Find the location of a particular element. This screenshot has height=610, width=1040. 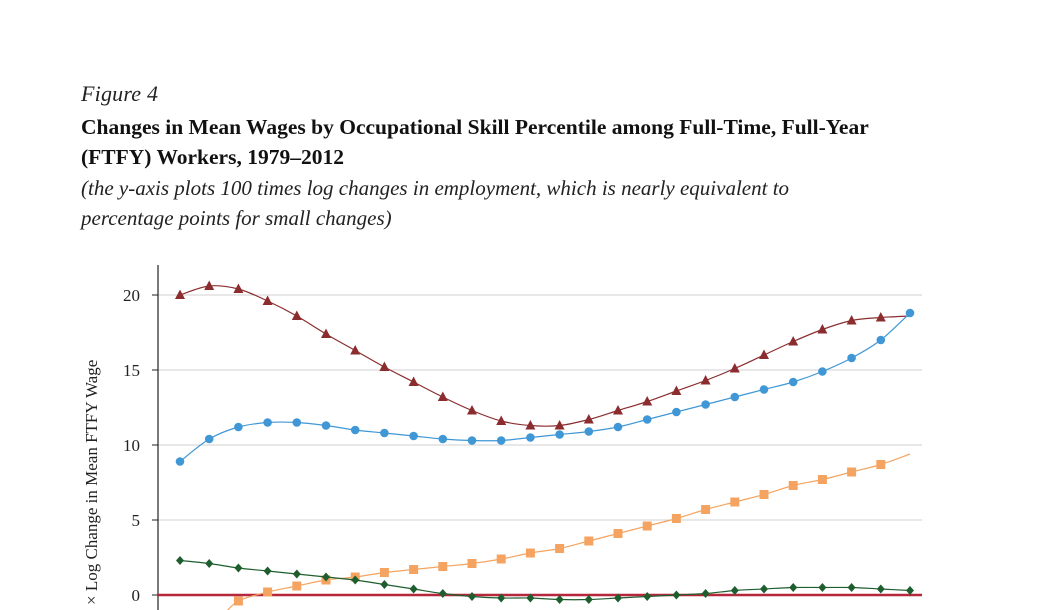

y-tick-label-20: 20 is located at coordinates (131, 295).